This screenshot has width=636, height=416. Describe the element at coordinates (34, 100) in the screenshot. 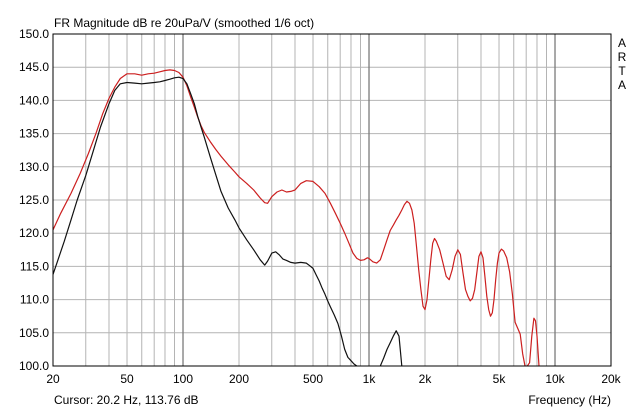

I see `y-tick-label: 140.0` at that location.